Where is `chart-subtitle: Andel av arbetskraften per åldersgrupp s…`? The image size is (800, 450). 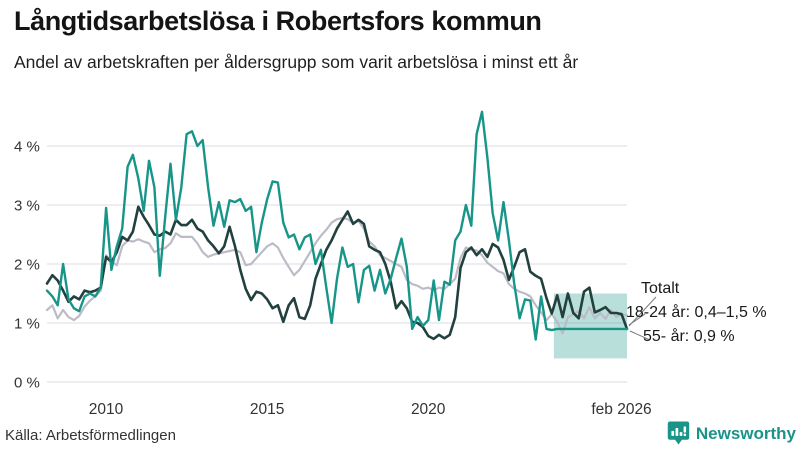 chart-subtitle: Andel av arbetskraften per åldersgrupp s… is located at coordinates (296, 62).